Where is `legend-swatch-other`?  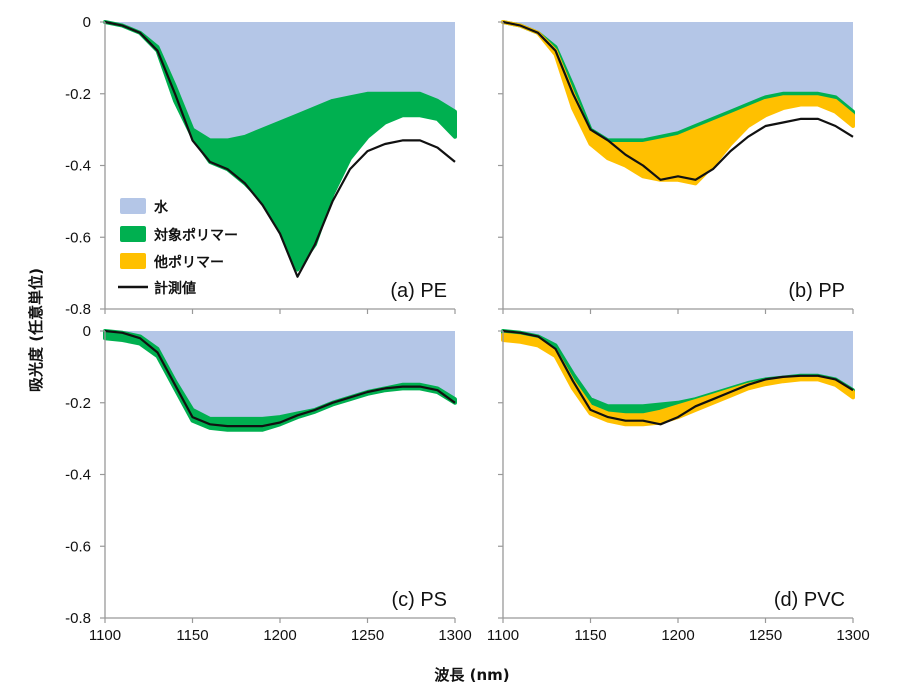
legend-swatch-other is located at coordinates (133, 261).